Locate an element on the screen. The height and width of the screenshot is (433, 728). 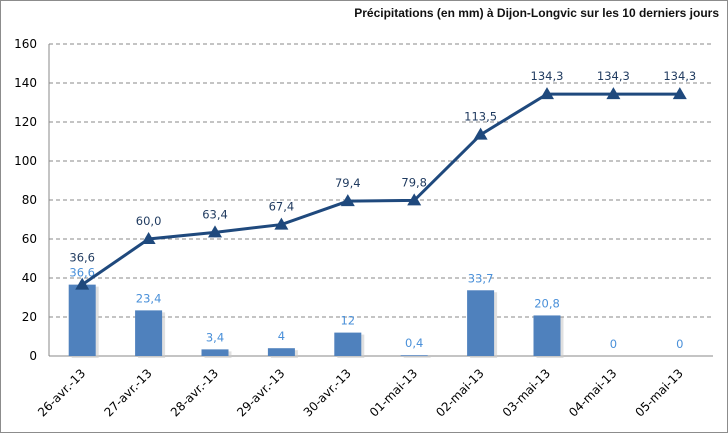
y-tick-label: 20 is located at coordinates (29, 317).